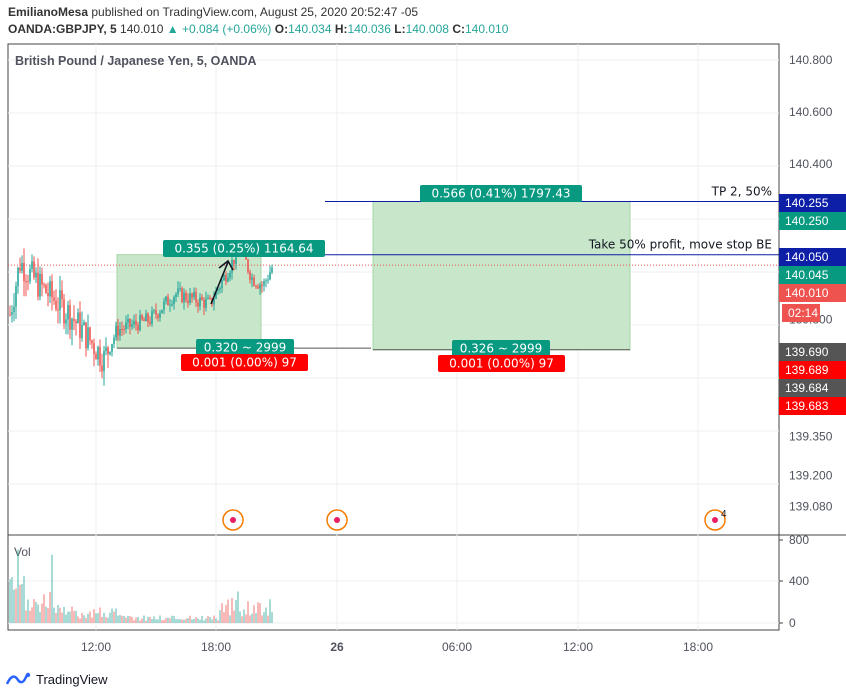  Describe the element at coordinates (812, 221) in the screenshot. I see `price-tag-bg` at that location.